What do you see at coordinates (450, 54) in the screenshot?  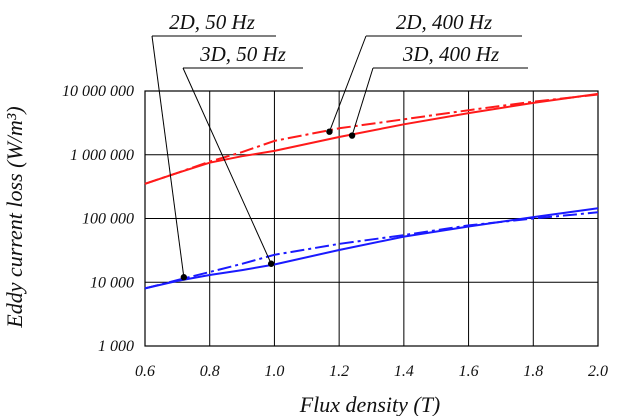 I see `annotation-label: 3D, 400 Hz` at bounding box center [450, 54].